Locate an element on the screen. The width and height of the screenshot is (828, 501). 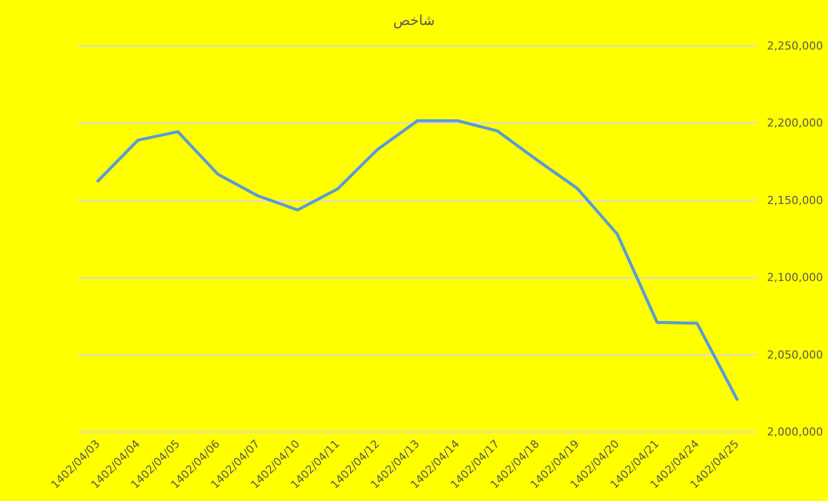
y-tick-label: 2,250,000 is located at coordinates (795, 46).